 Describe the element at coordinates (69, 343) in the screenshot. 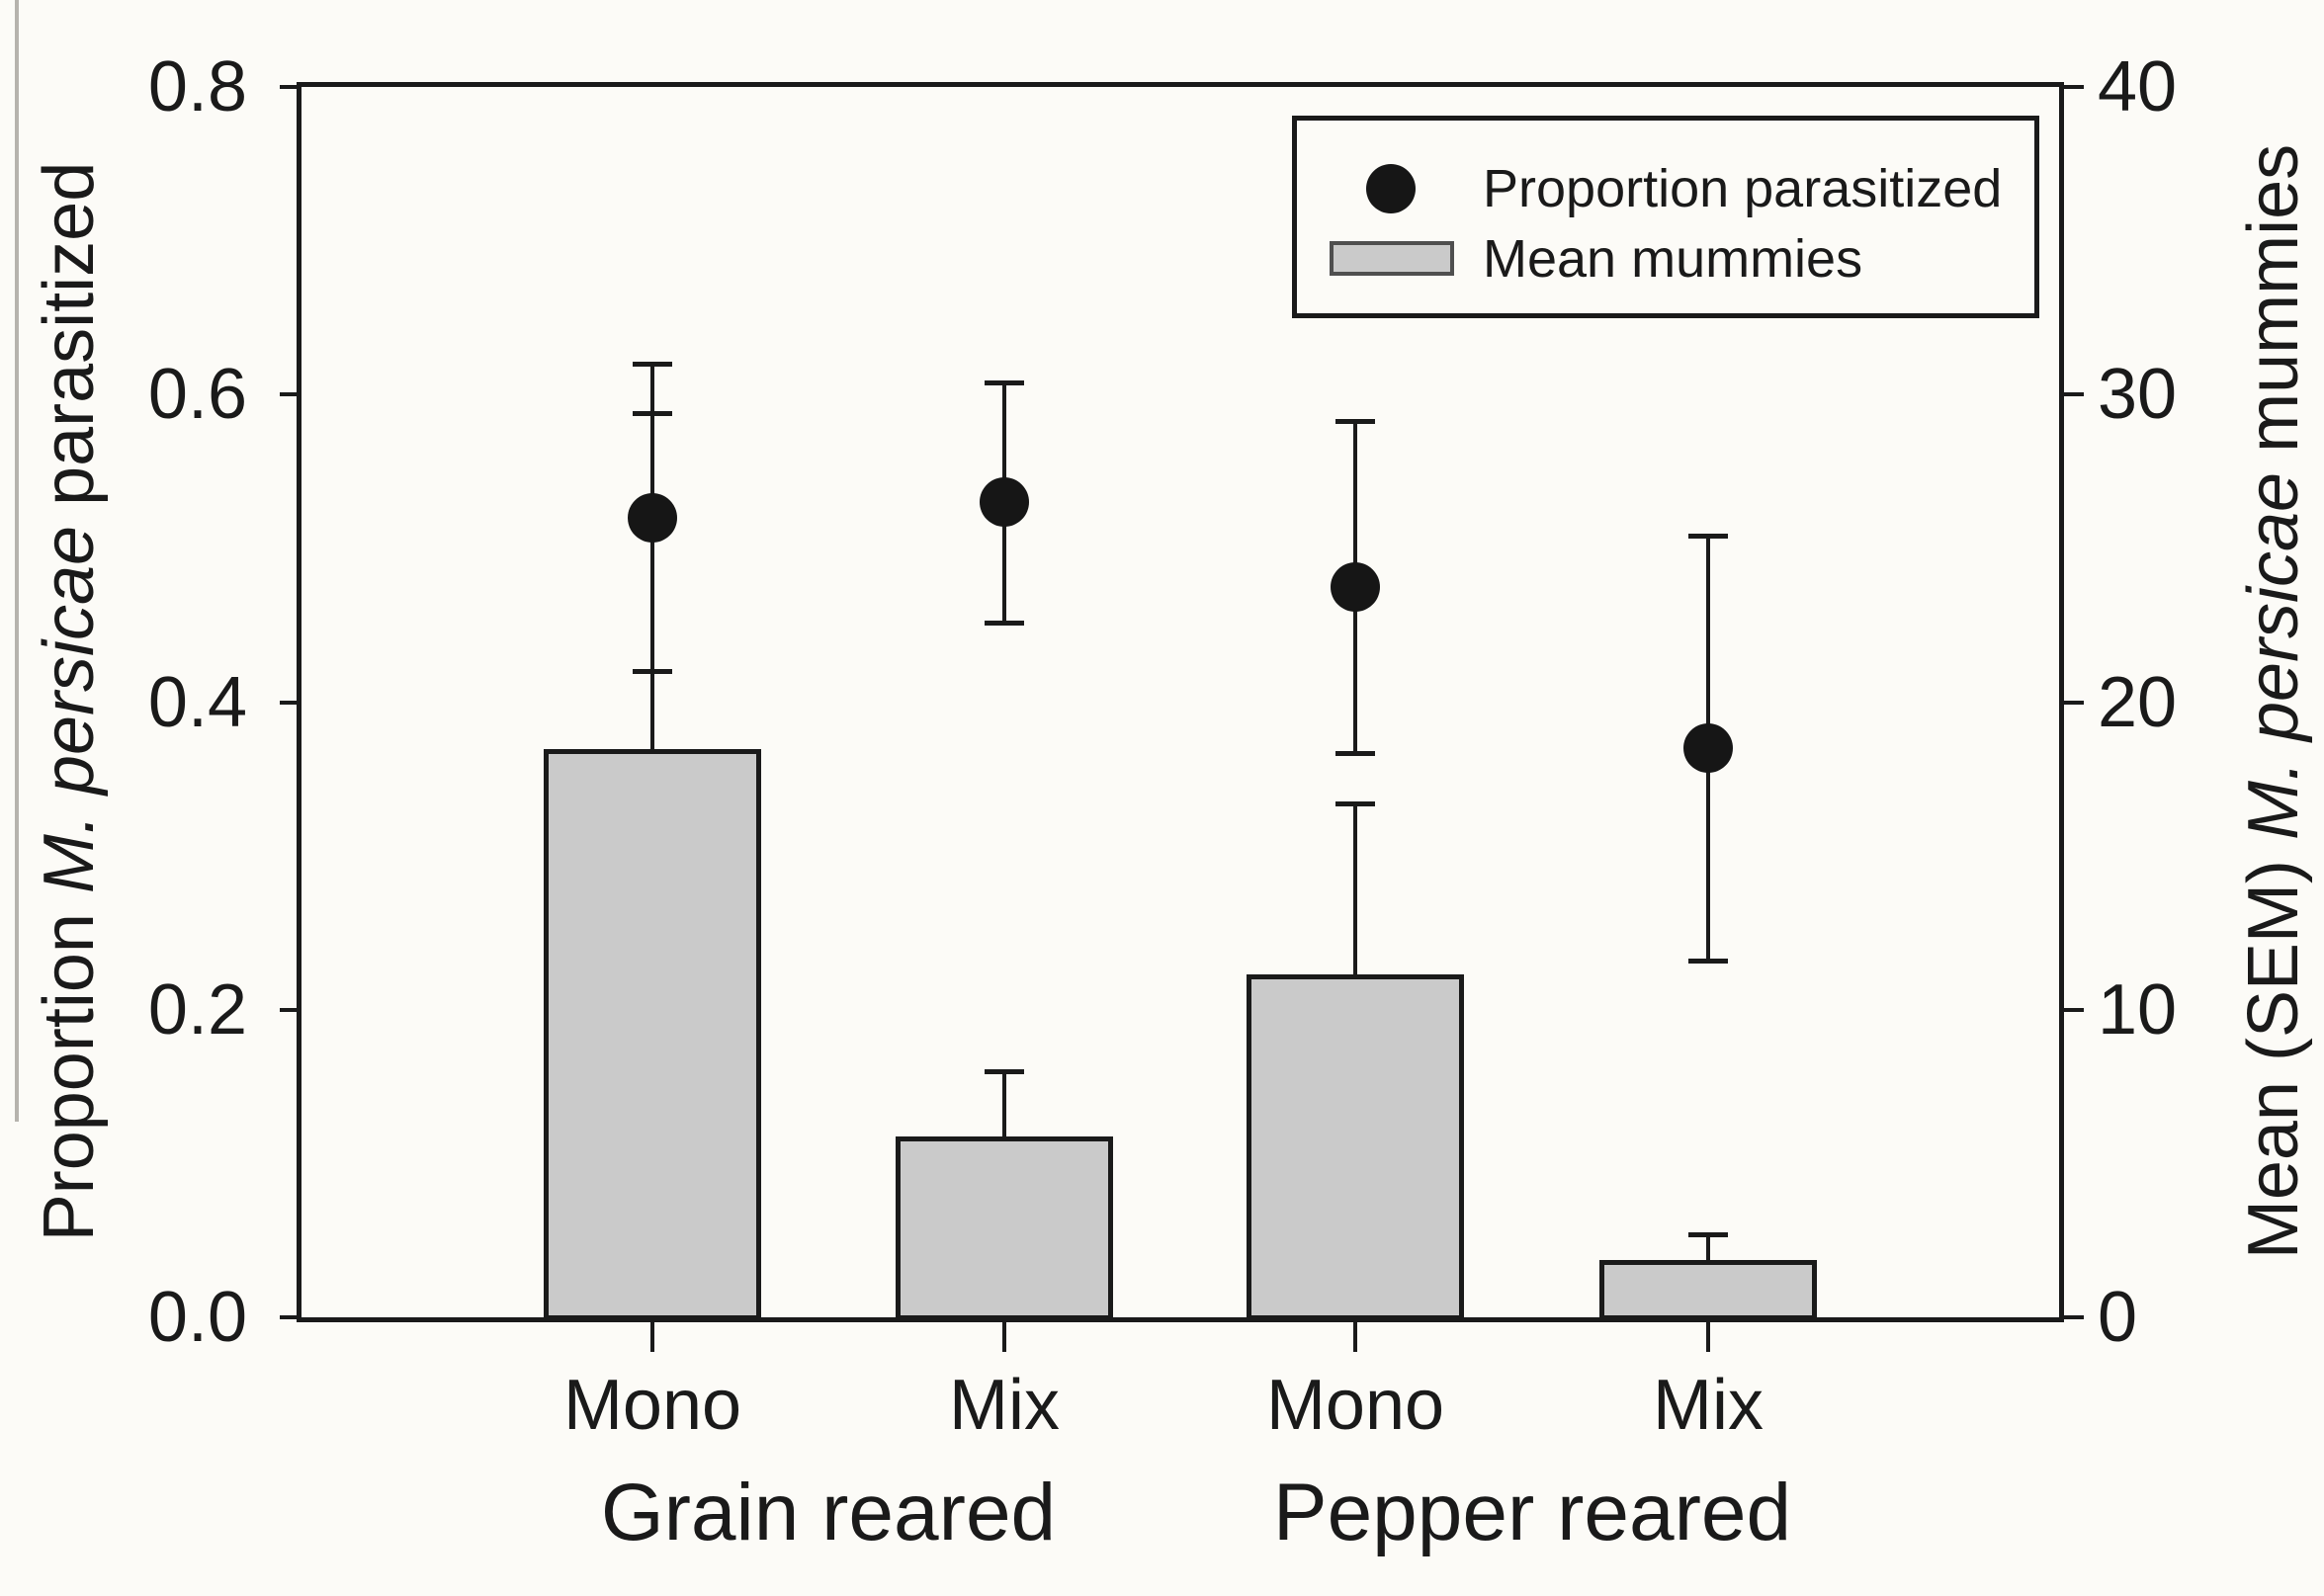

I see `left-axis-title-post: parasitized` at that location.